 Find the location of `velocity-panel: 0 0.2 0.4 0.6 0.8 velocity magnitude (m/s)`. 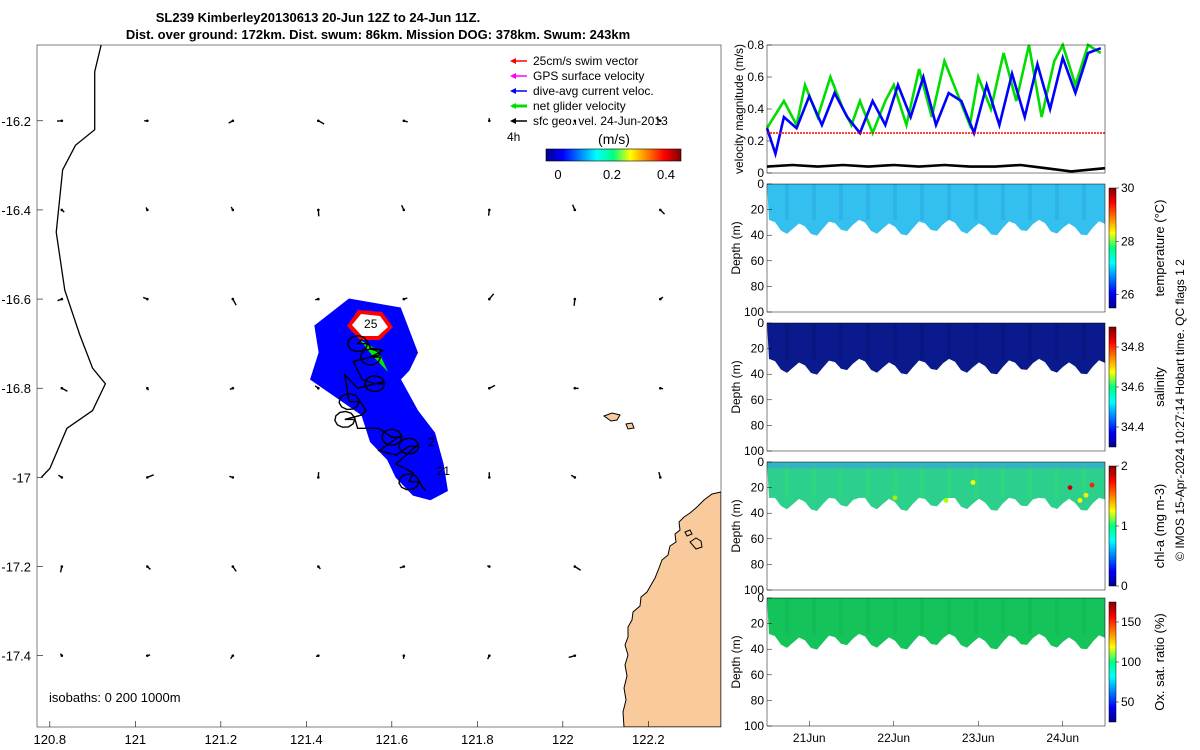

velocity-panel: 0 0.2 0.4 0.6 0.8 velocity magnitude (m/s) is located at coordinates (919, 109).